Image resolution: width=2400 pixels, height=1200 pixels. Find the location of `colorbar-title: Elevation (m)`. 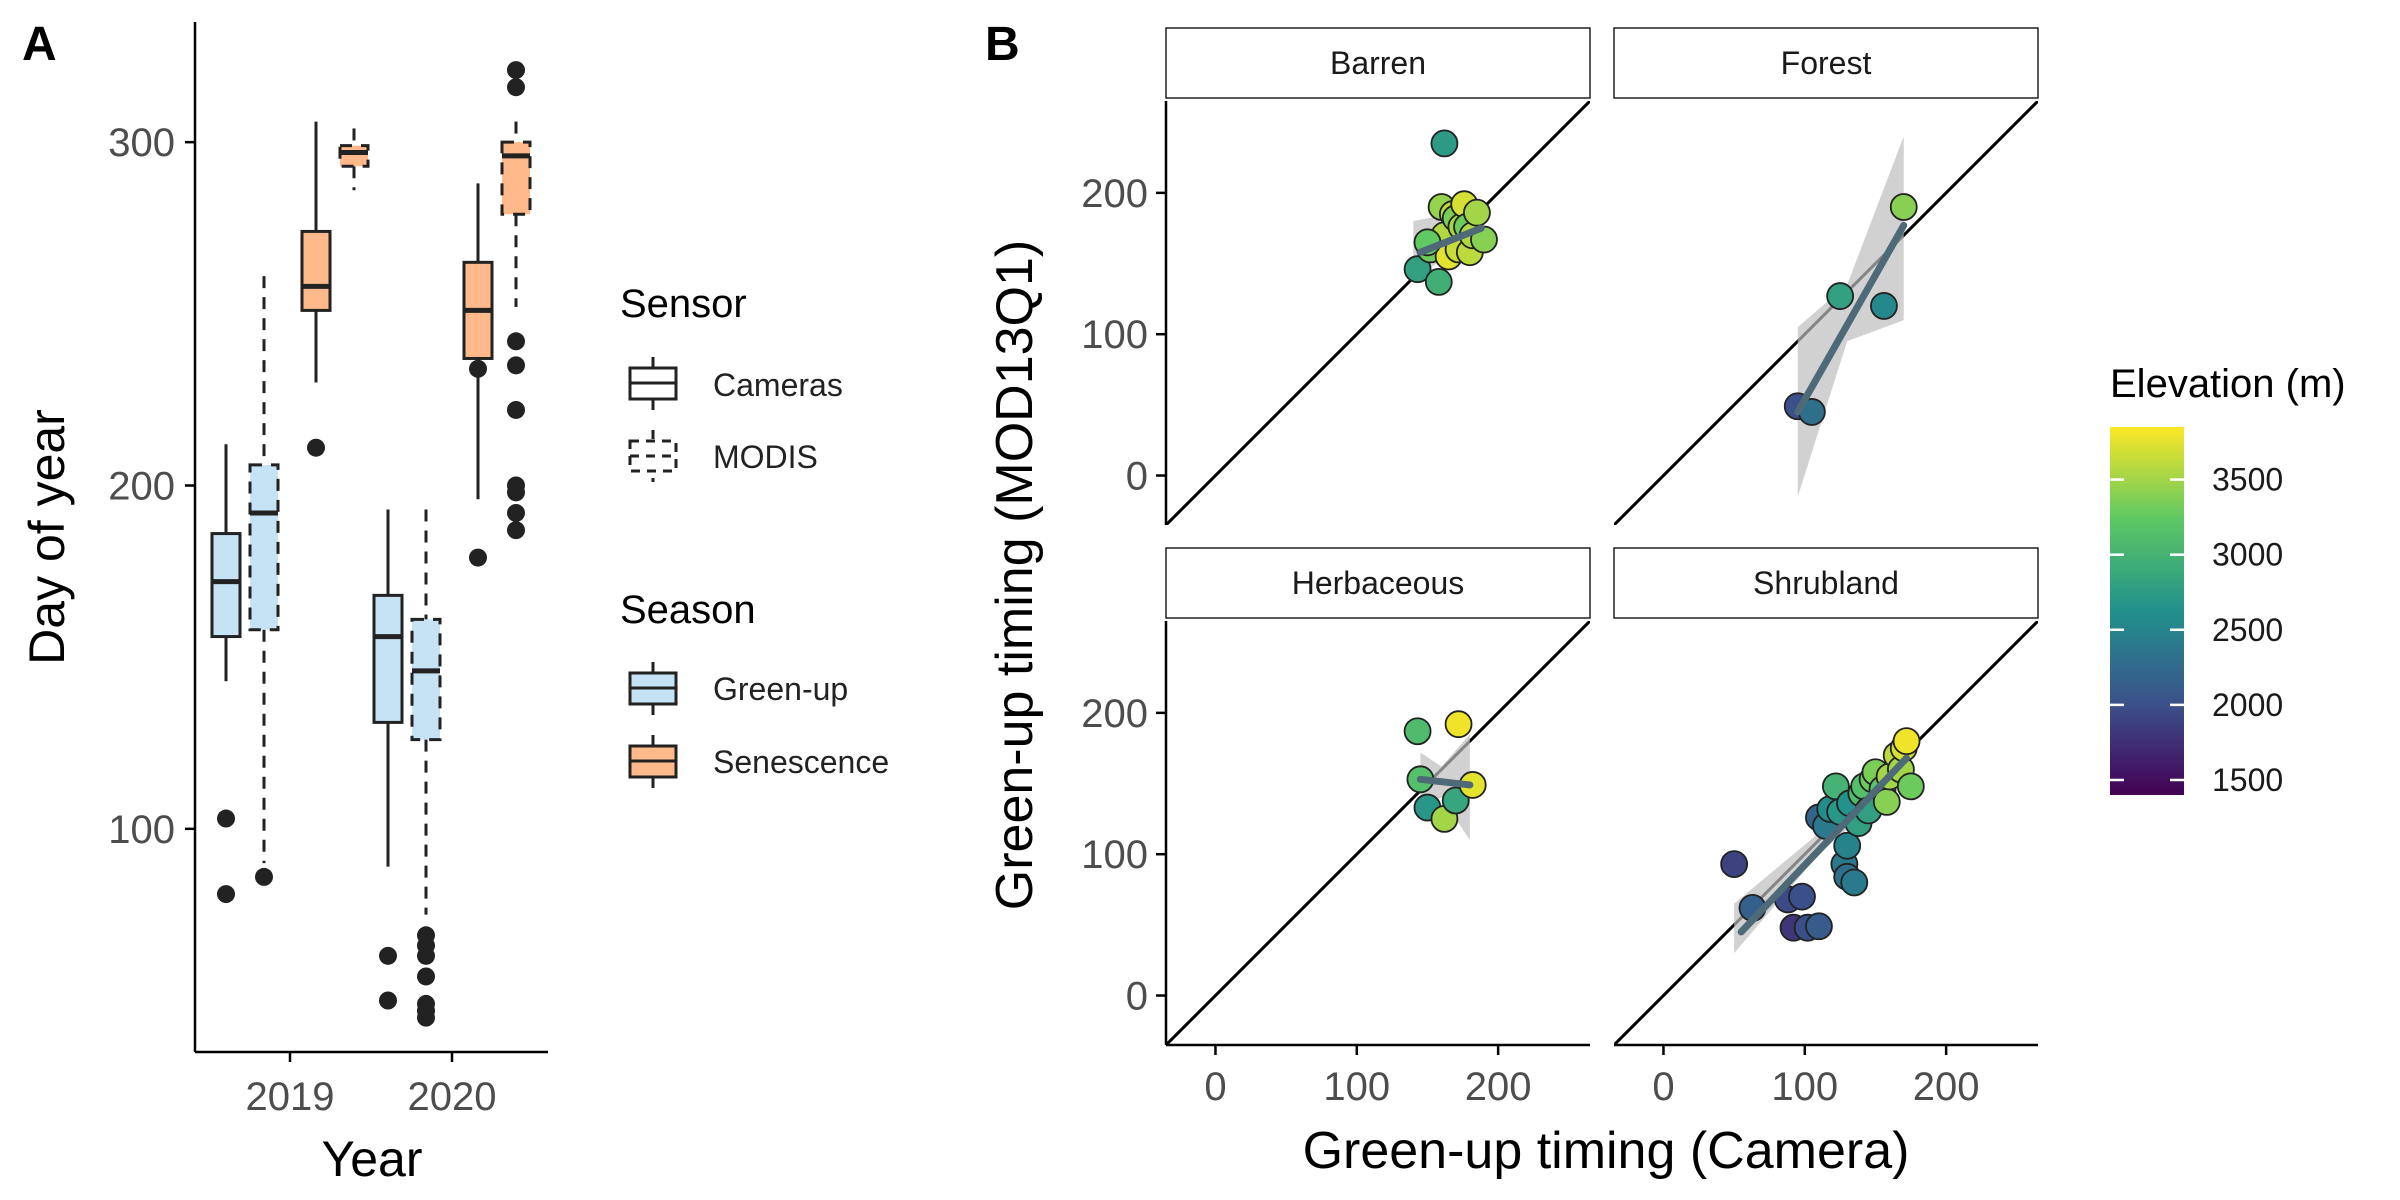

colorbar-title: Elevation (m) is located at coordinates (2228, 384).